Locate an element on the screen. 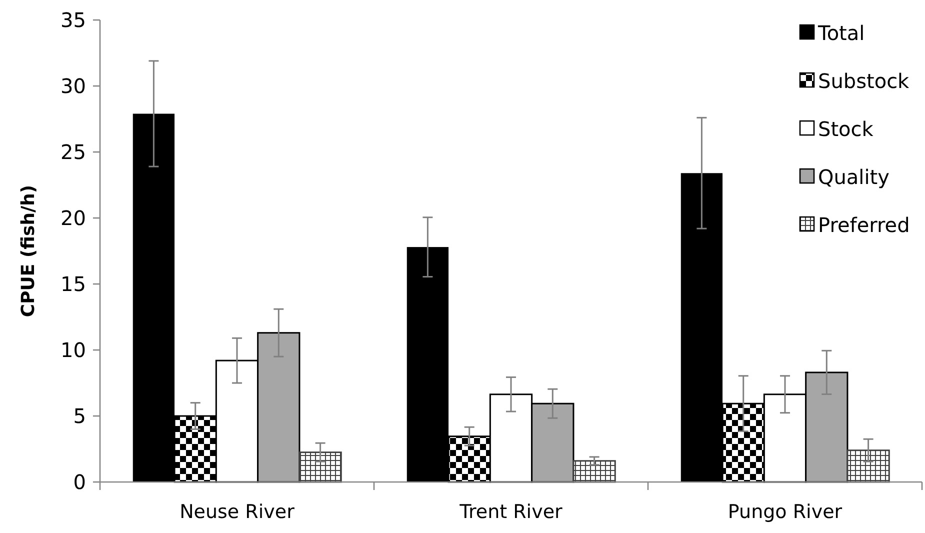 The image size is (925, 533). y-axis-title: CPUE (fish/h) is located at coordinates (28, 251).